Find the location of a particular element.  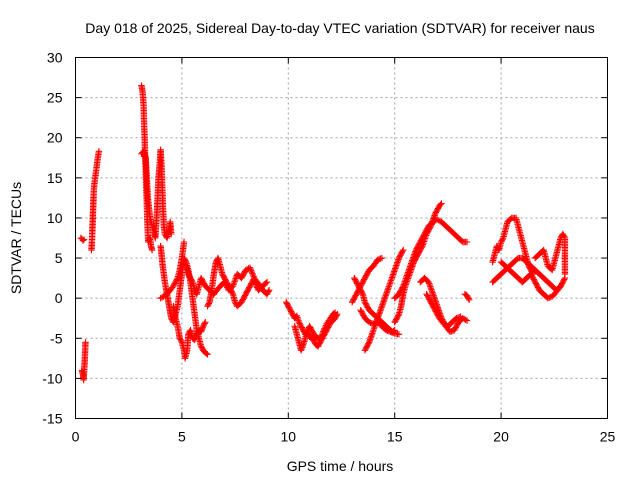

series-s1 is located at coordinates (82, 239).